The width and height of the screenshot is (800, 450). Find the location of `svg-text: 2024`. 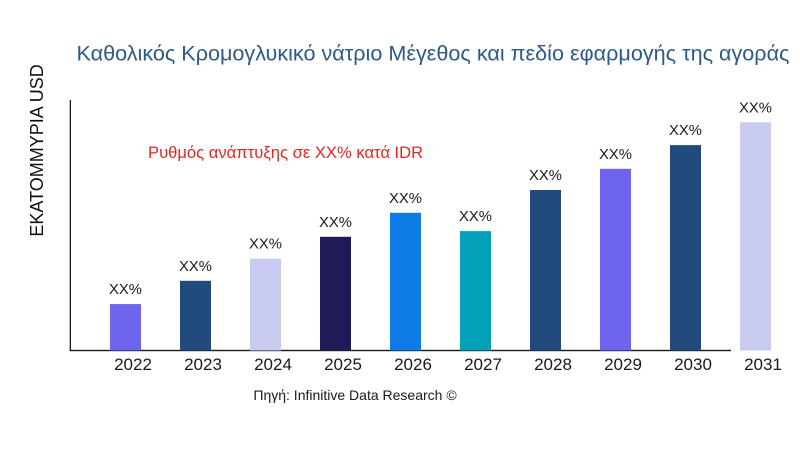

svg-text: 2024 is located at coordinates (273, 364).